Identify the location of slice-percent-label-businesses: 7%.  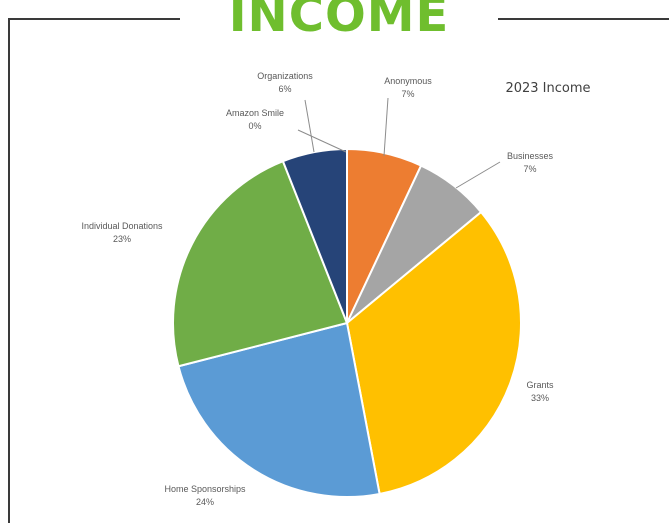
(529, 169).